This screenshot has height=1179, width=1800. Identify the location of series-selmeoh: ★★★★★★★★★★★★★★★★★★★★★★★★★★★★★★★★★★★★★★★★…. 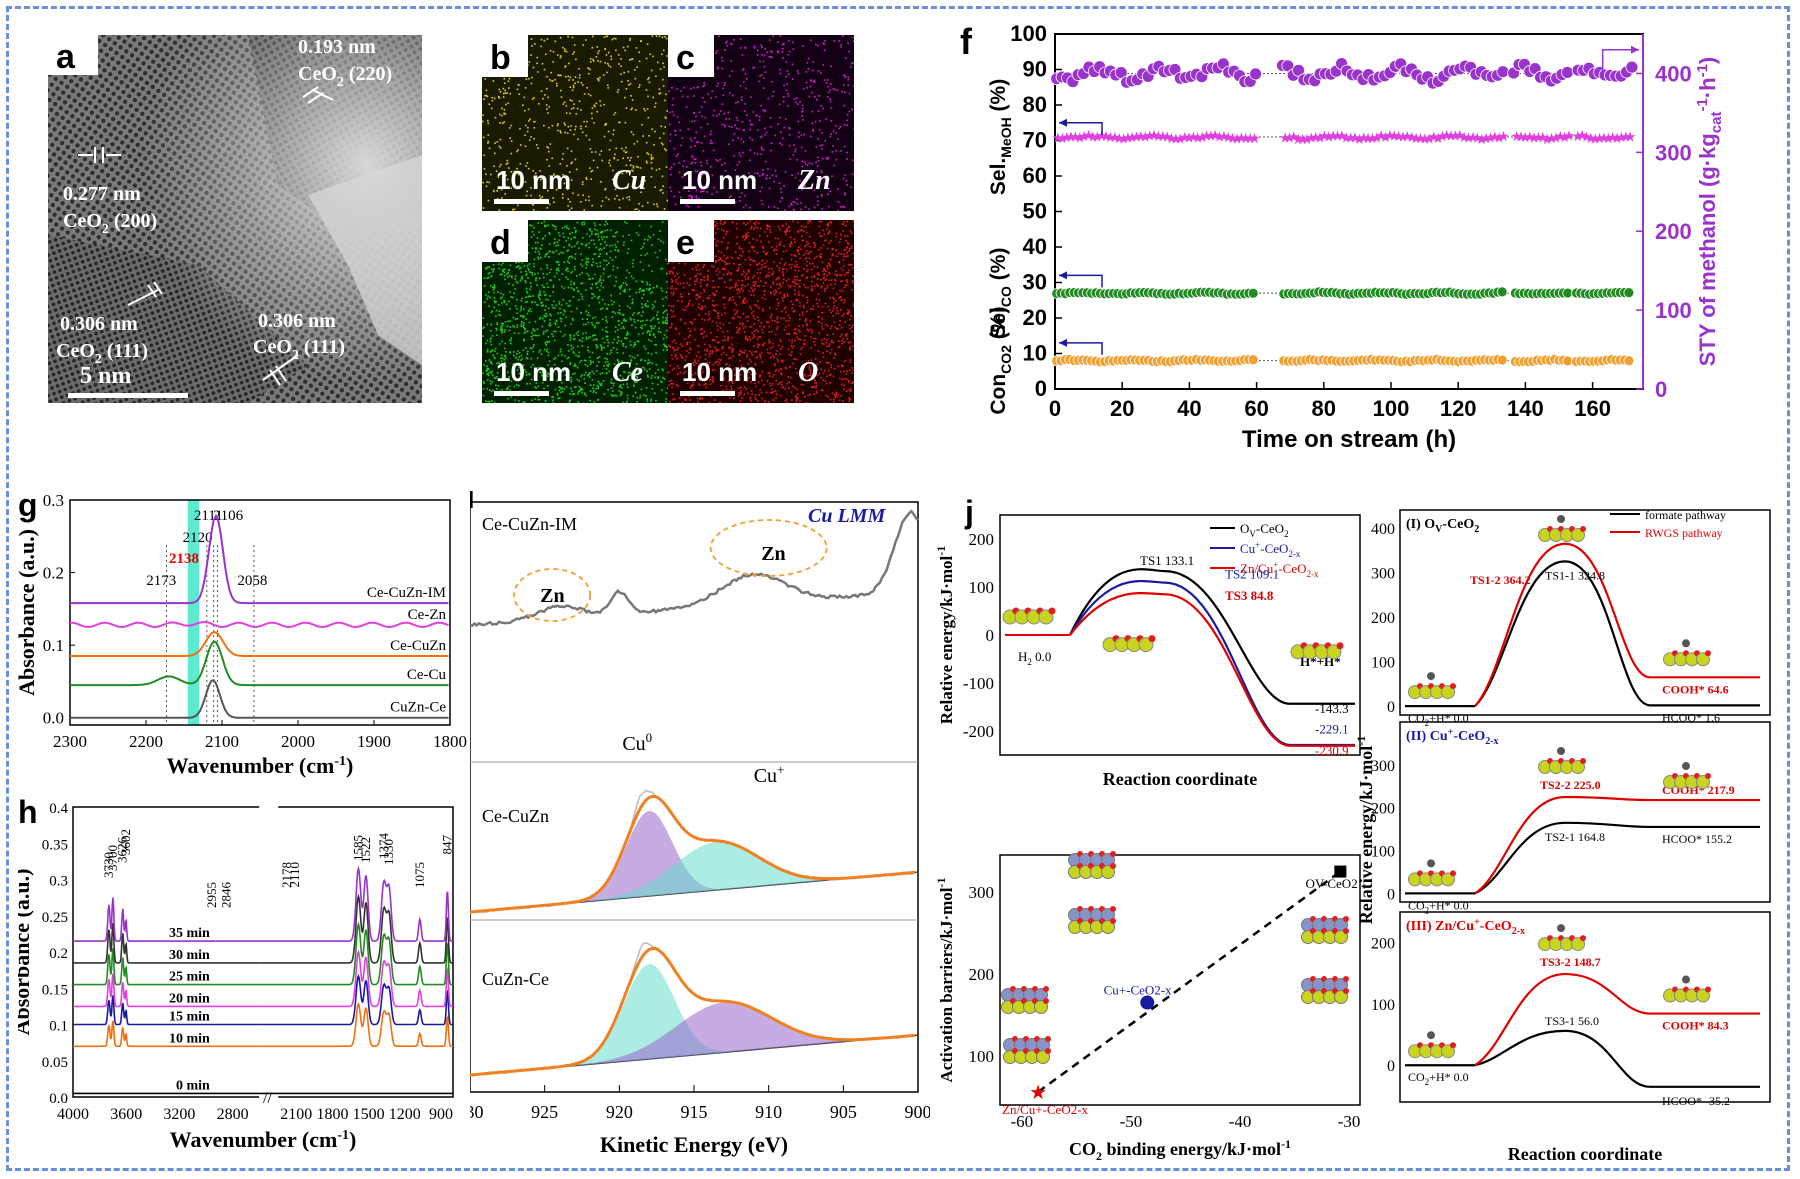
(1344, 138).